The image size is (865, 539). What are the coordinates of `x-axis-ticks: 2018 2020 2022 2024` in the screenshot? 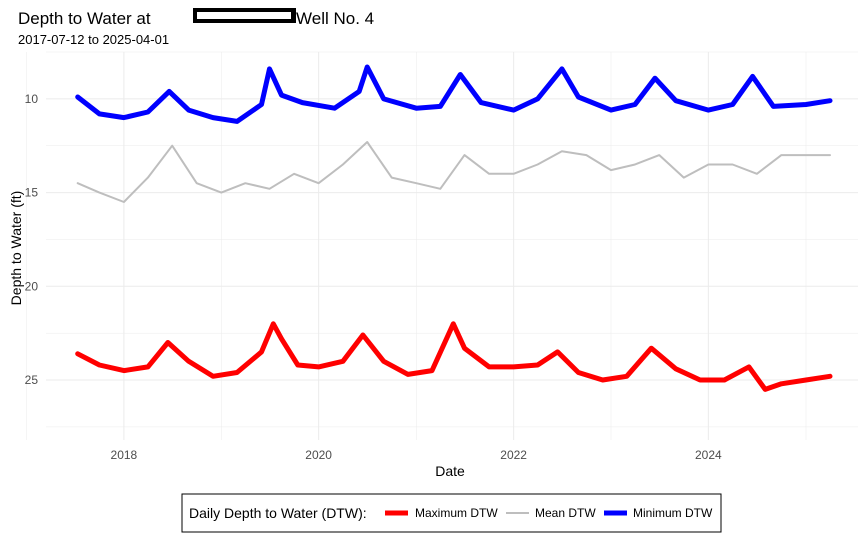 It's located at (416, 455).